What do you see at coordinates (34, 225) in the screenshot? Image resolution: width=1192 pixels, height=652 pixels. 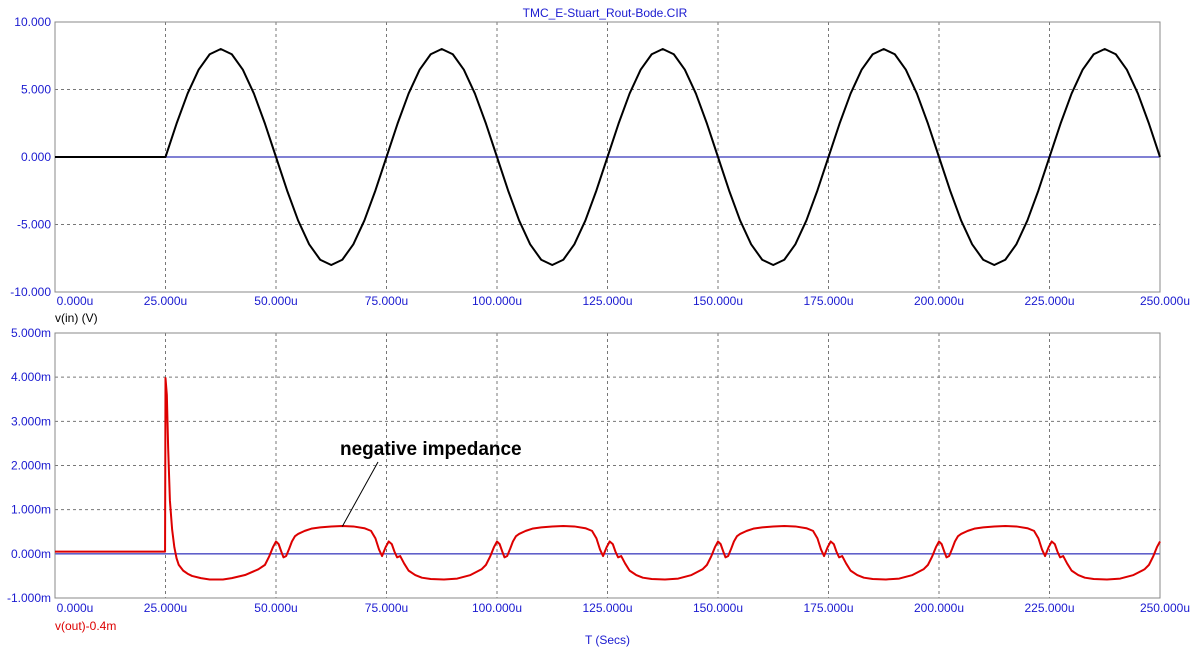 I see `y-tick-label: -5.000` at bounding box center [34, 225].